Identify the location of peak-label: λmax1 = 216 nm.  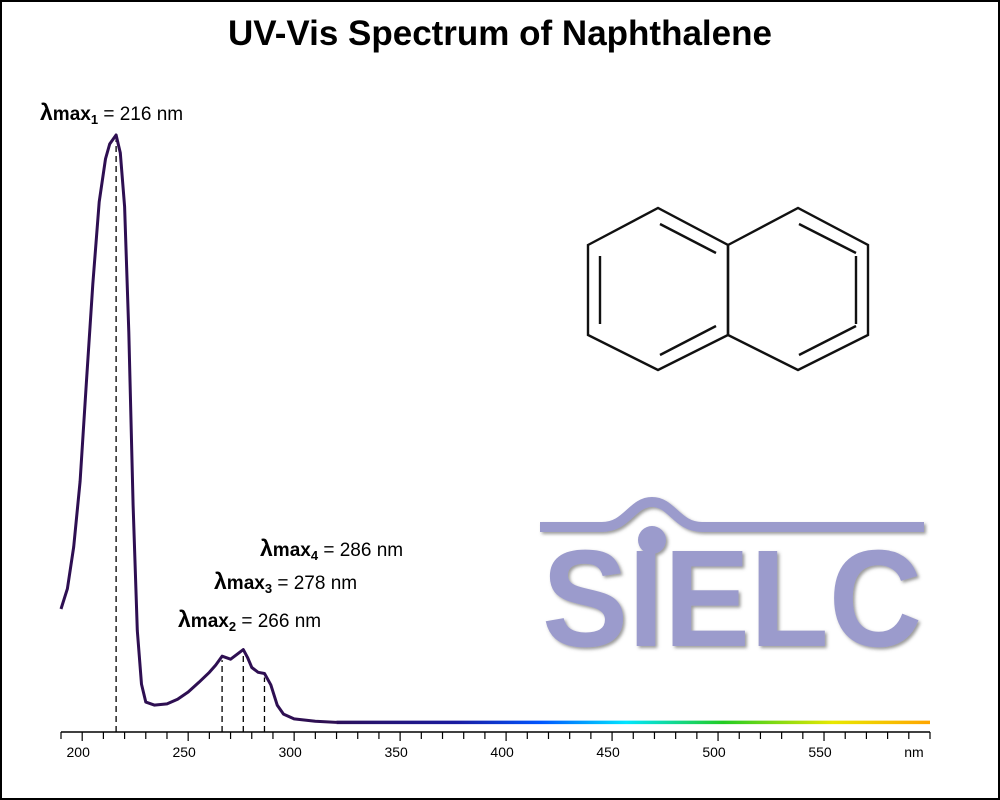
(111, 113).